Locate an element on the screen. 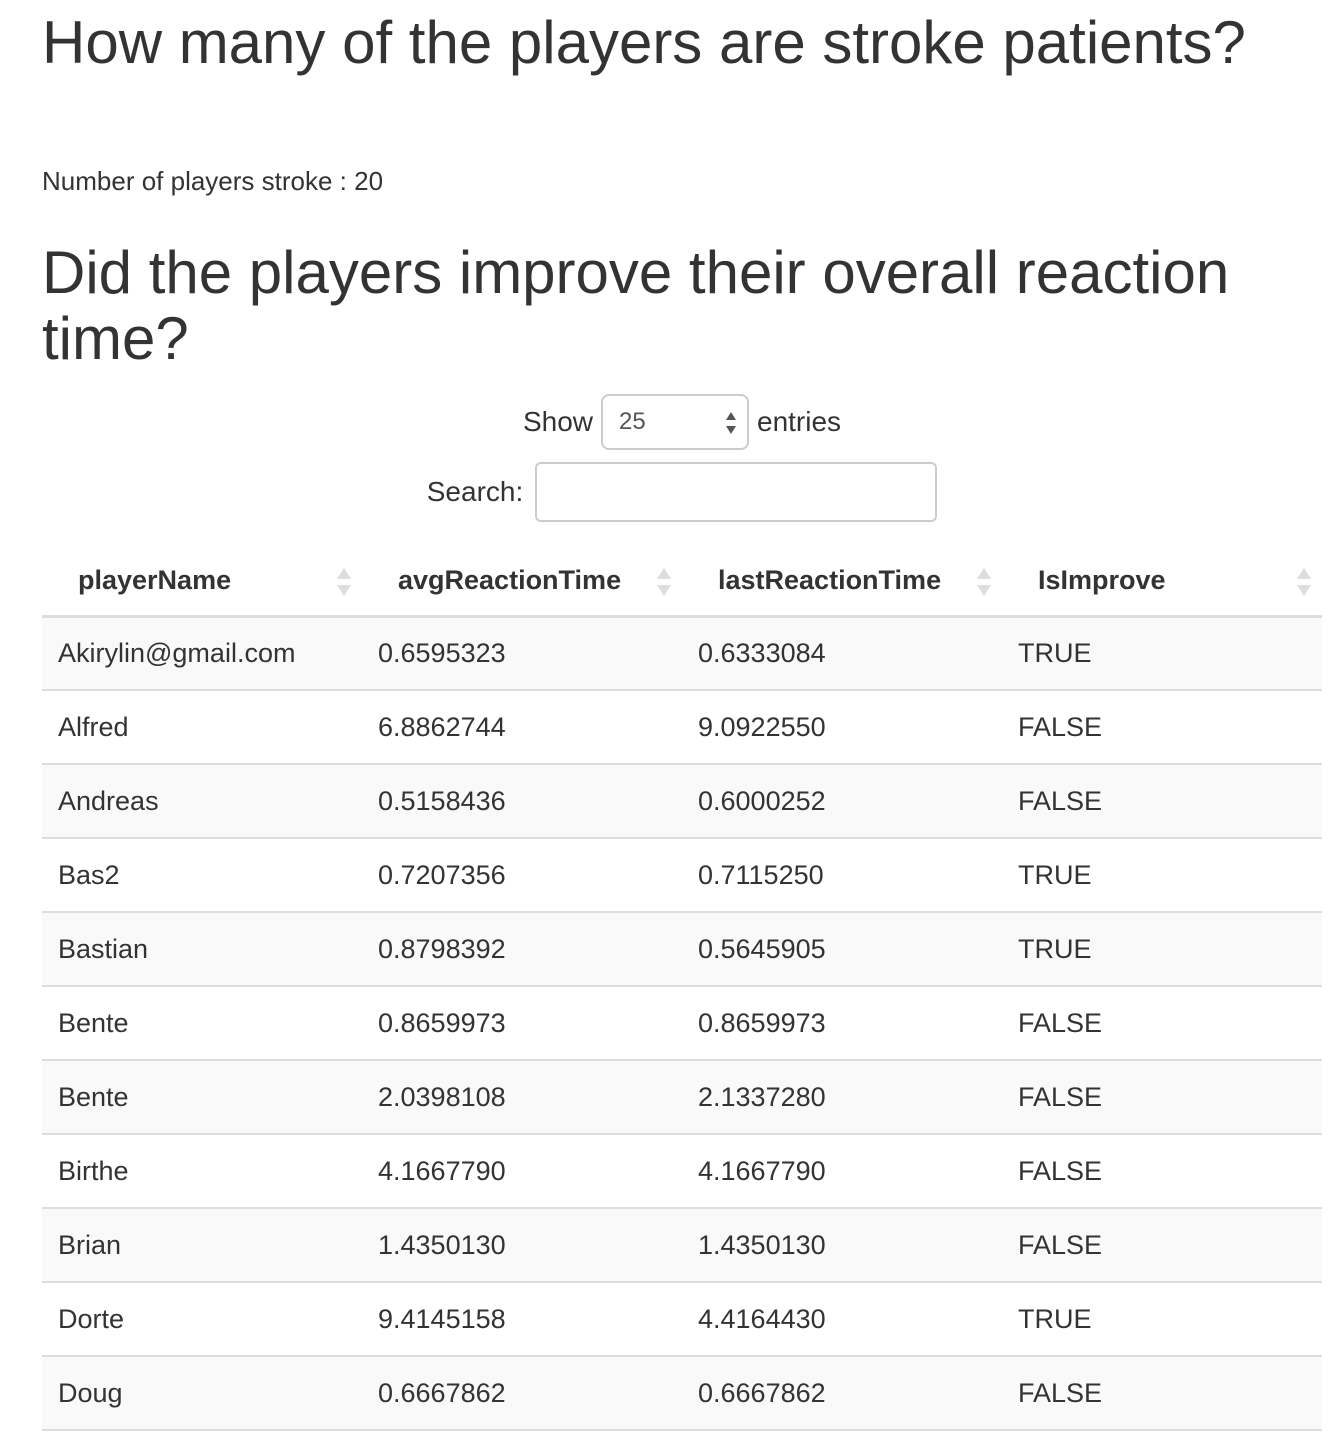 This screenshot has width=1332, height=1432. table-cell-avgReactionTime: 2.0398108 is located at coordinates (522, 1097).